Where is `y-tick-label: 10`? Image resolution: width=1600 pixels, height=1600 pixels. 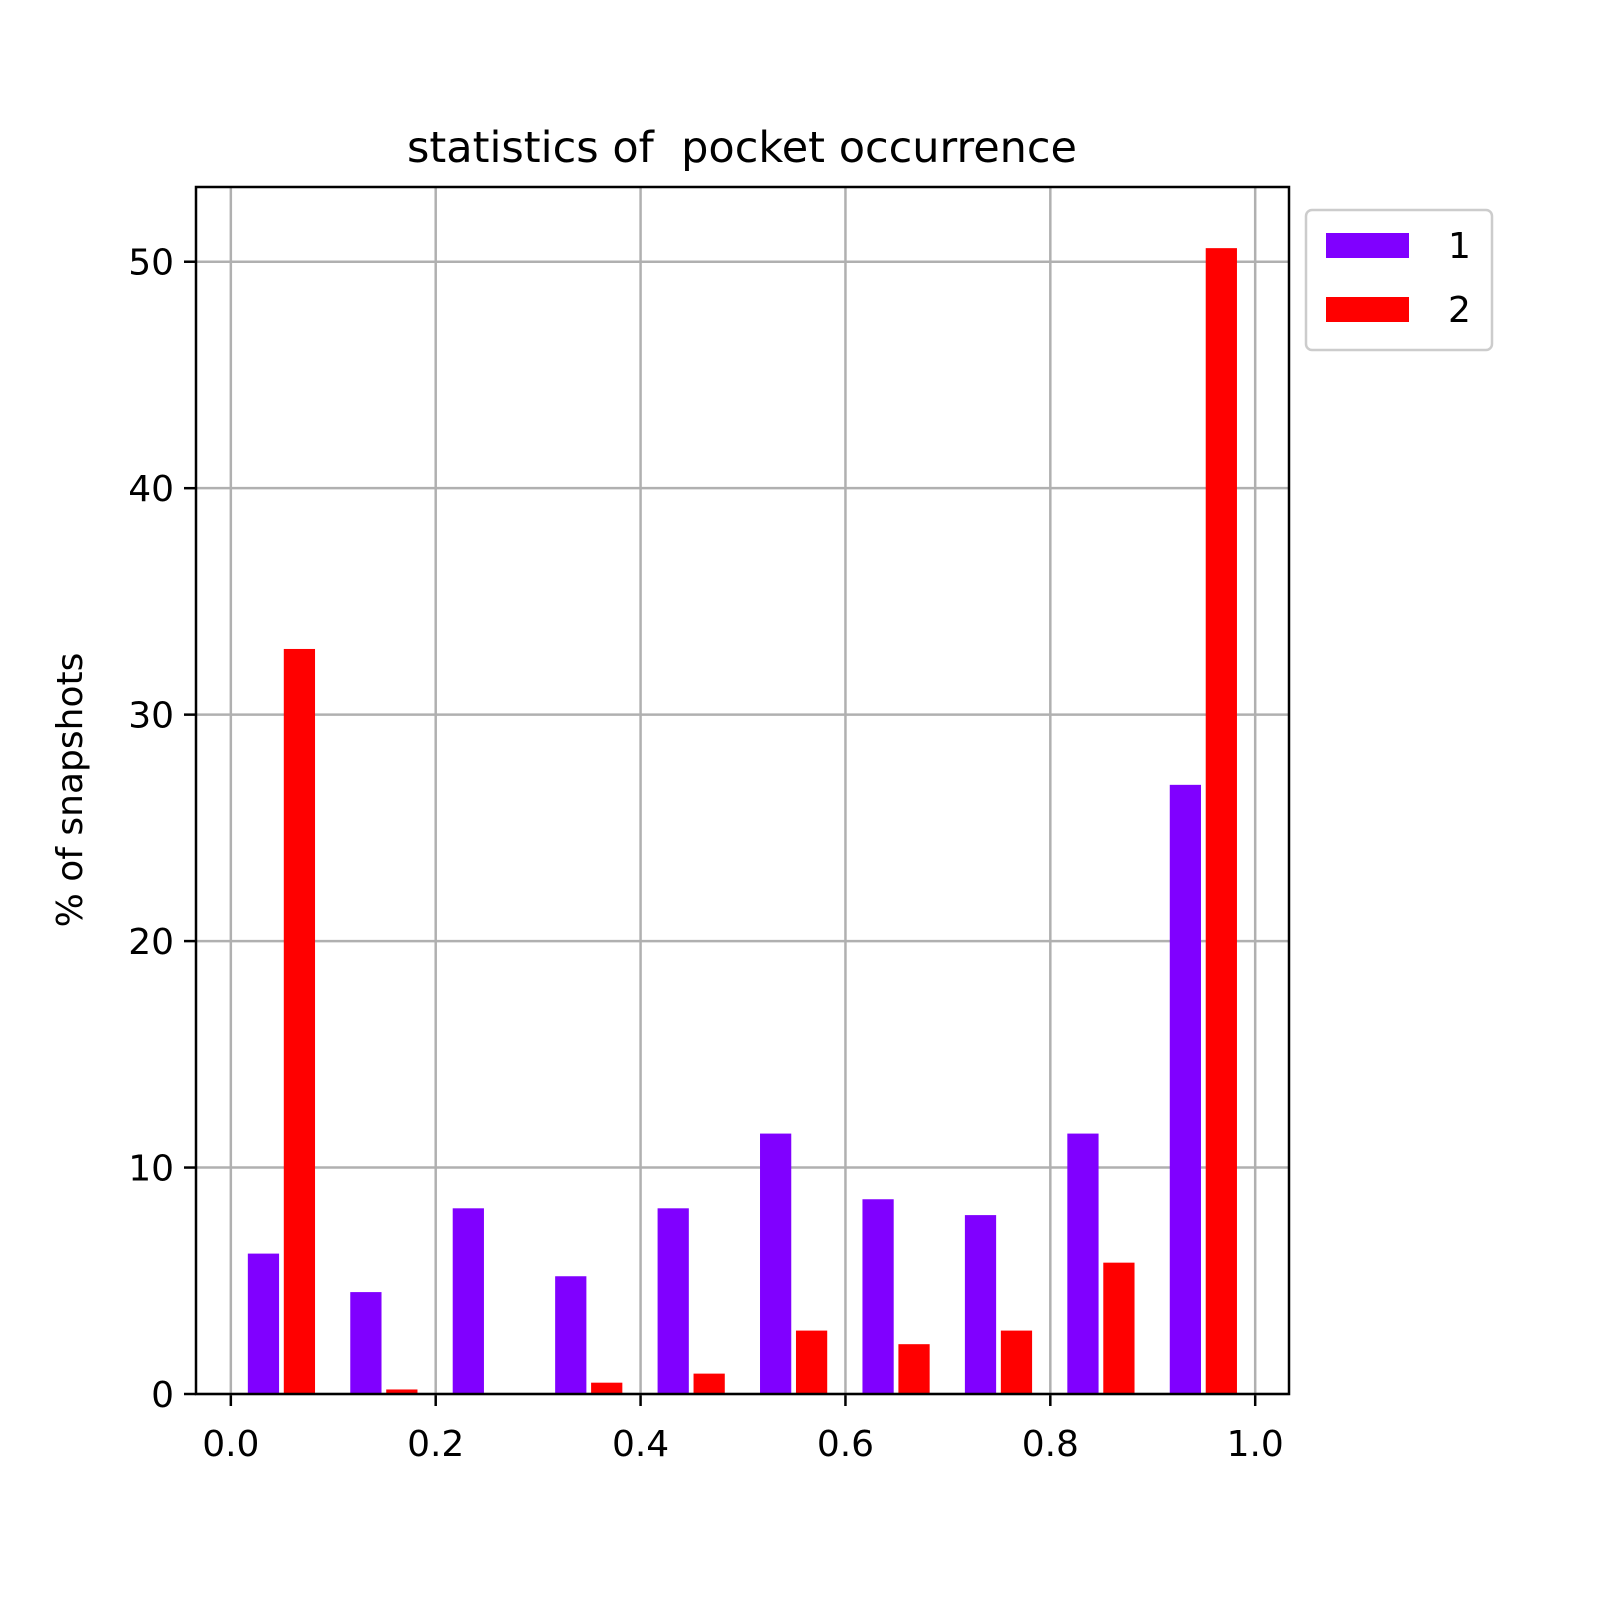
y-tick-label: 10 is located at coordinates (151, 1169).